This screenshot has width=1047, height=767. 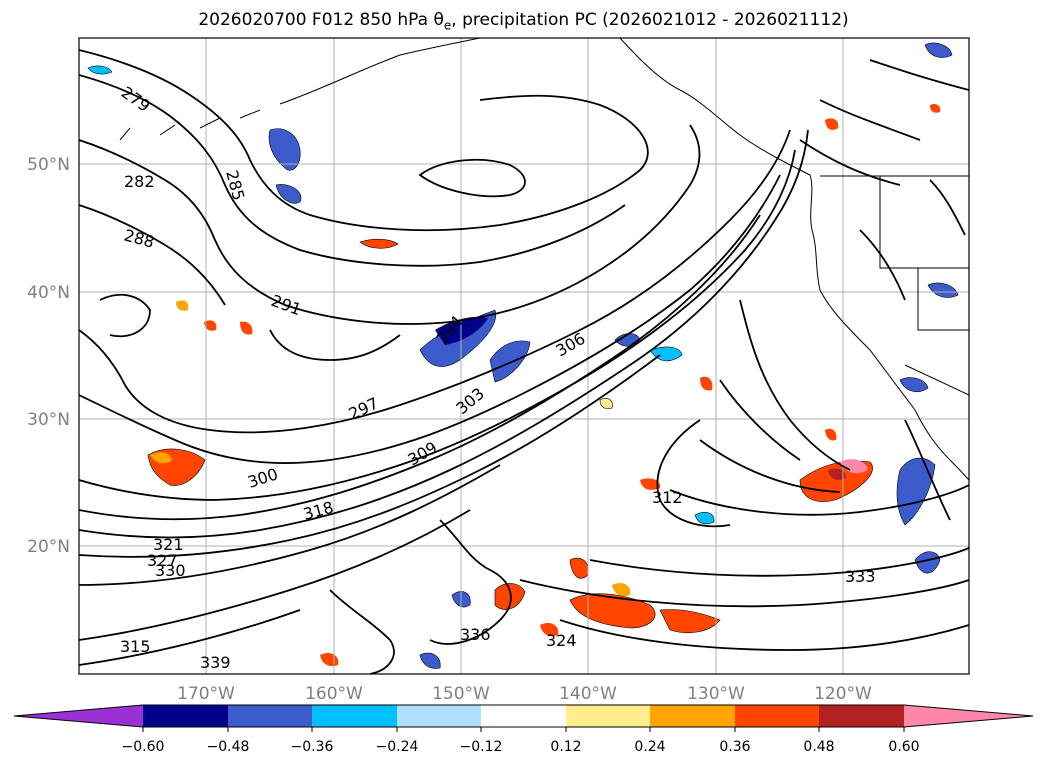 What do you see at coordinates (843, 694) in the screenshot?
I see `lon-label-120w: 120°W` at bounding box center [843, 694].